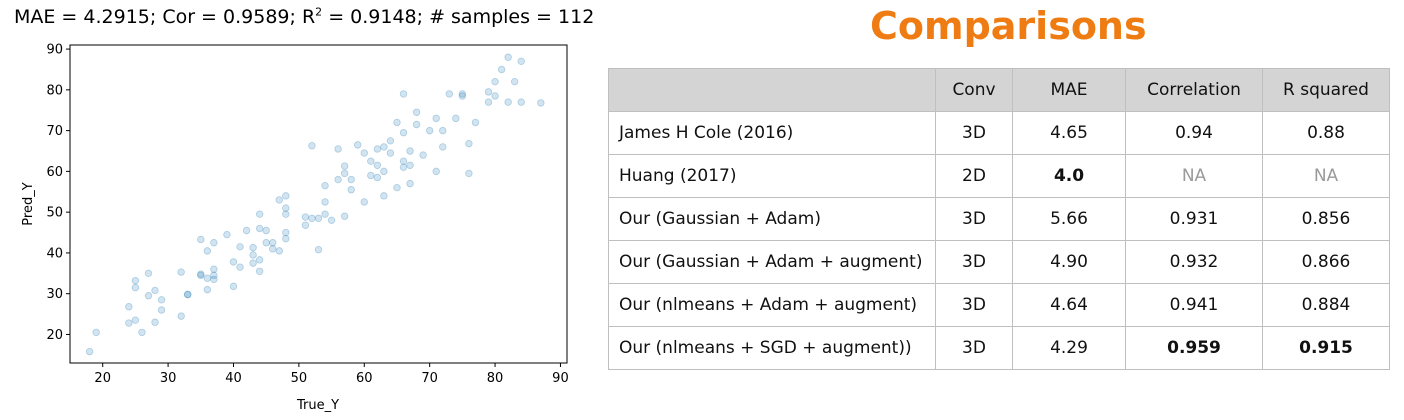 The image size is (1404, 420). Describe the element at coordinates (1069, 90) in the screenshot. I see `column-header-mae: MAE` at that location.